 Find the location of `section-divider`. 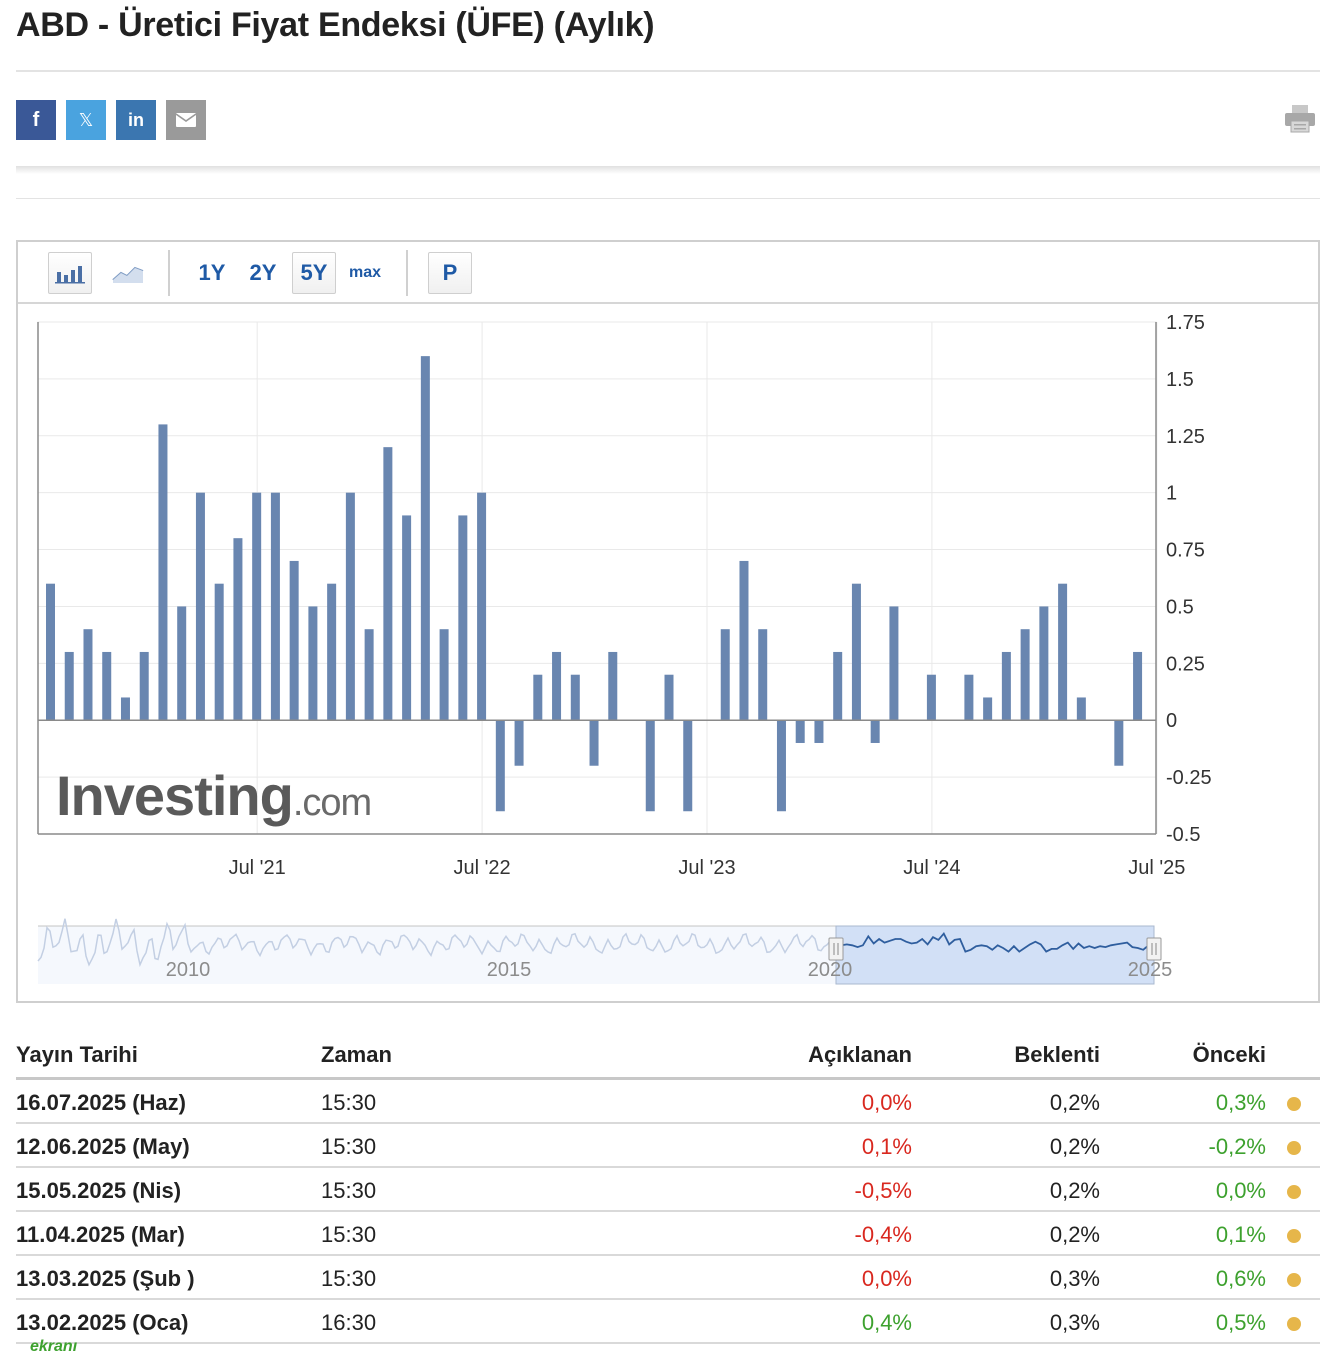

section-divider is located at coordinates (668, 198).